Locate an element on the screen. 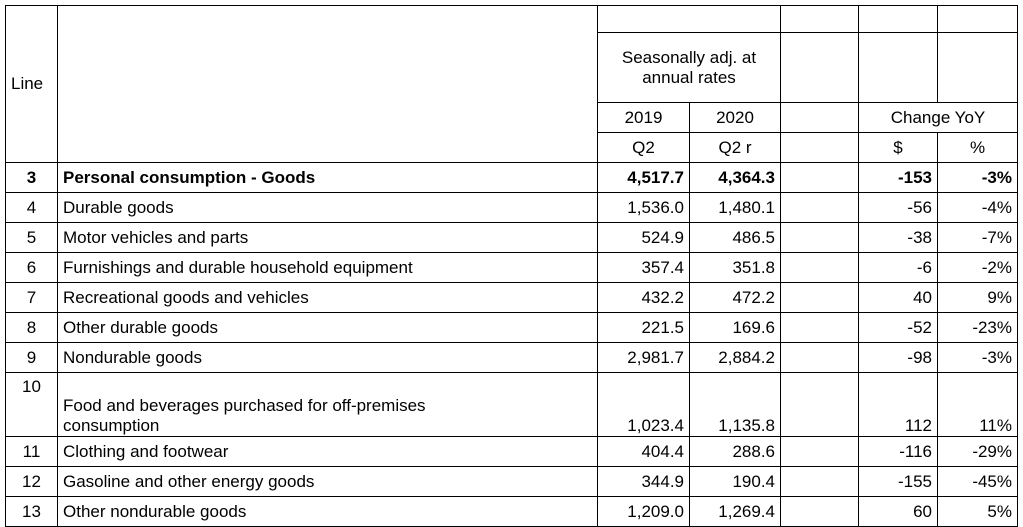 The image size is (1023, 527). description: Other durable goods is located at coordinates (327, 327).